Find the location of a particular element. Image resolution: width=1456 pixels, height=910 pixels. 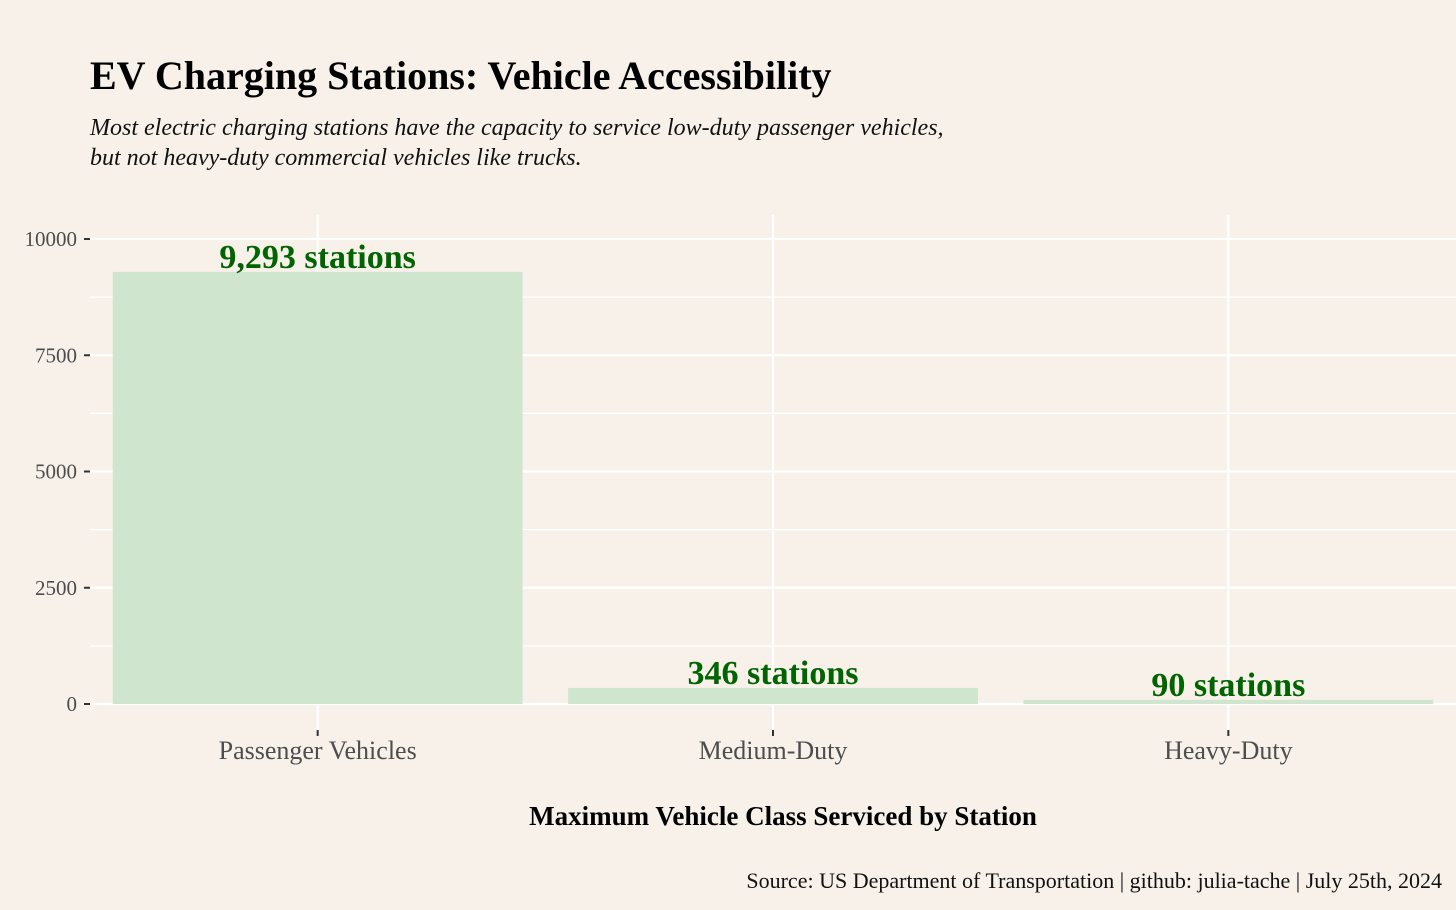

y-tick-label: 2500 is located at coordinates (56, 588).